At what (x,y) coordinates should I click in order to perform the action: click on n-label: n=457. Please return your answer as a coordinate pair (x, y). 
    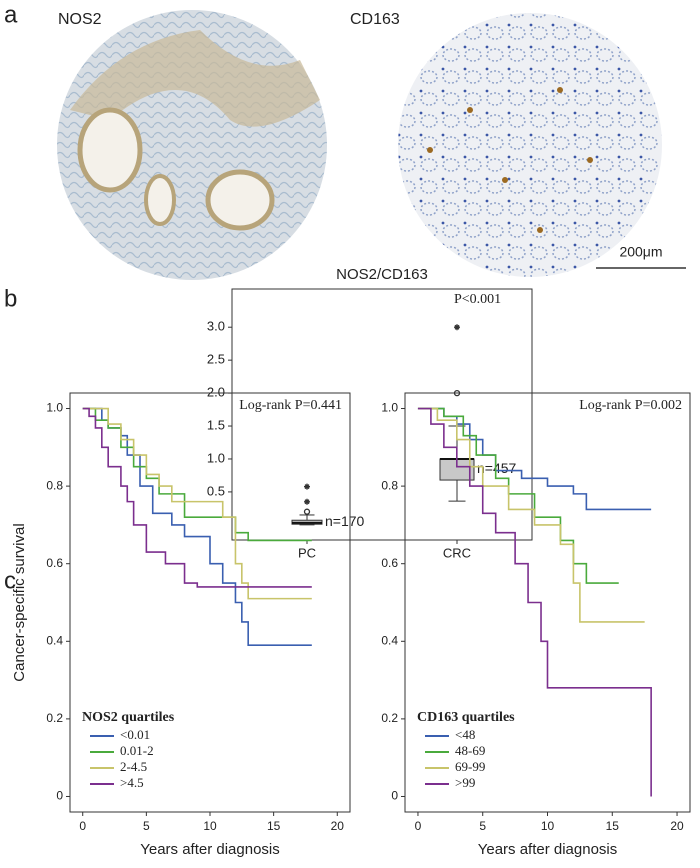
    Looking at the image, I should click on (497, 468).